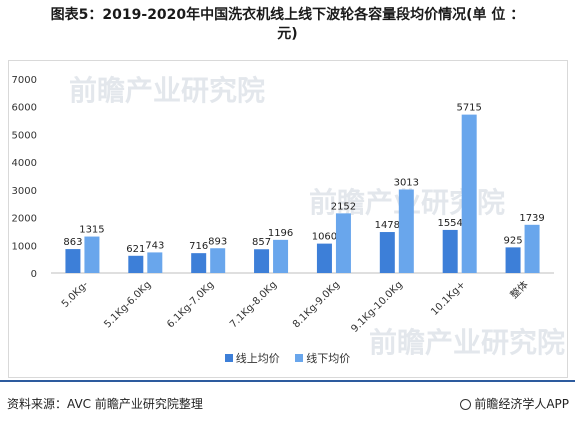 This screenshot has width=575, height=424. Describe the element at coordinates (287, 34) in the screenshot. I see `chart-title-line2: 元)` at that location.